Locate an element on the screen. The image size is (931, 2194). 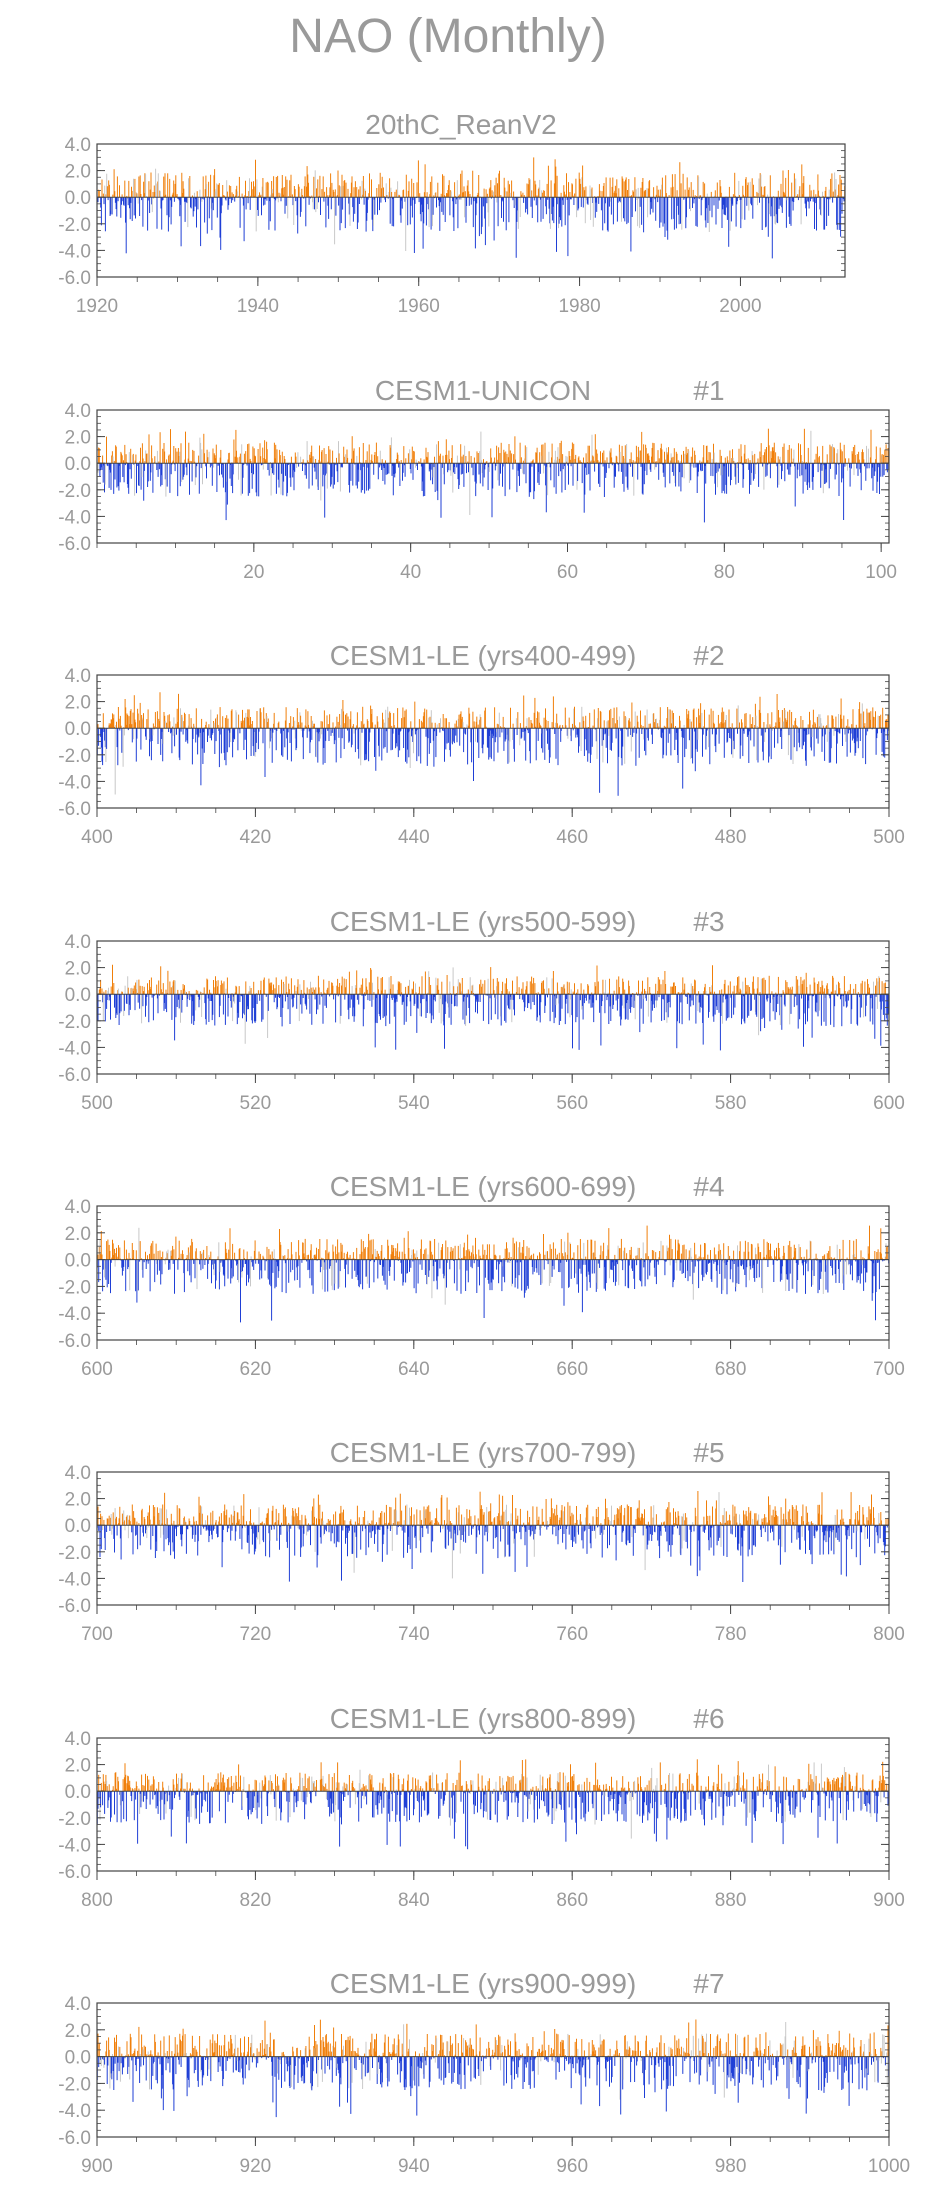
x-tick-label: 40 is located at coordinates (410, 572).